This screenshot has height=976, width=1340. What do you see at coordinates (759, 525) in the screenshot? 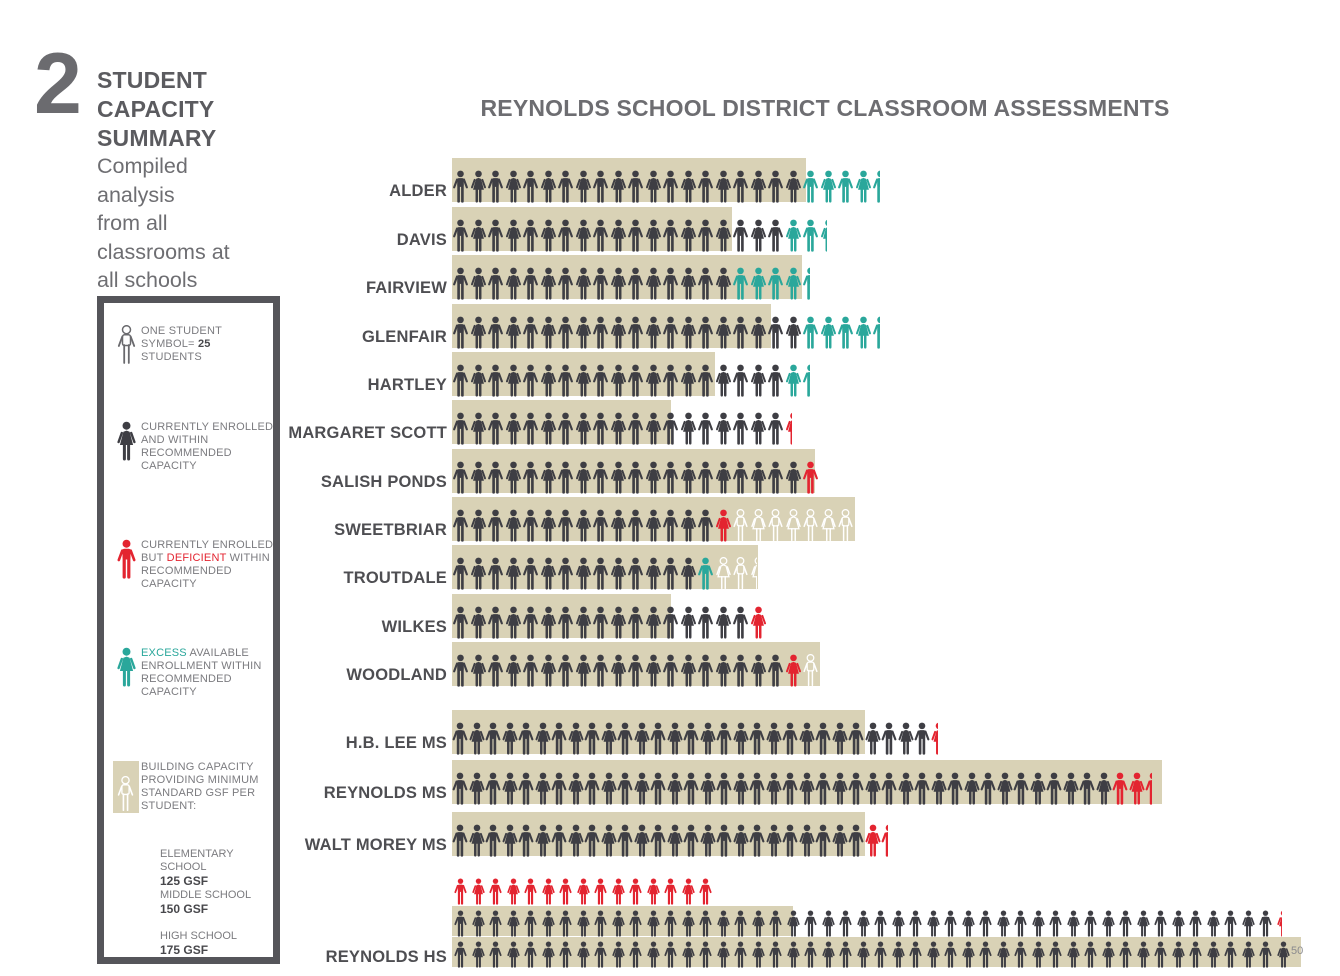
I see `student-capacity-icon` at bounding box center [759, 525].